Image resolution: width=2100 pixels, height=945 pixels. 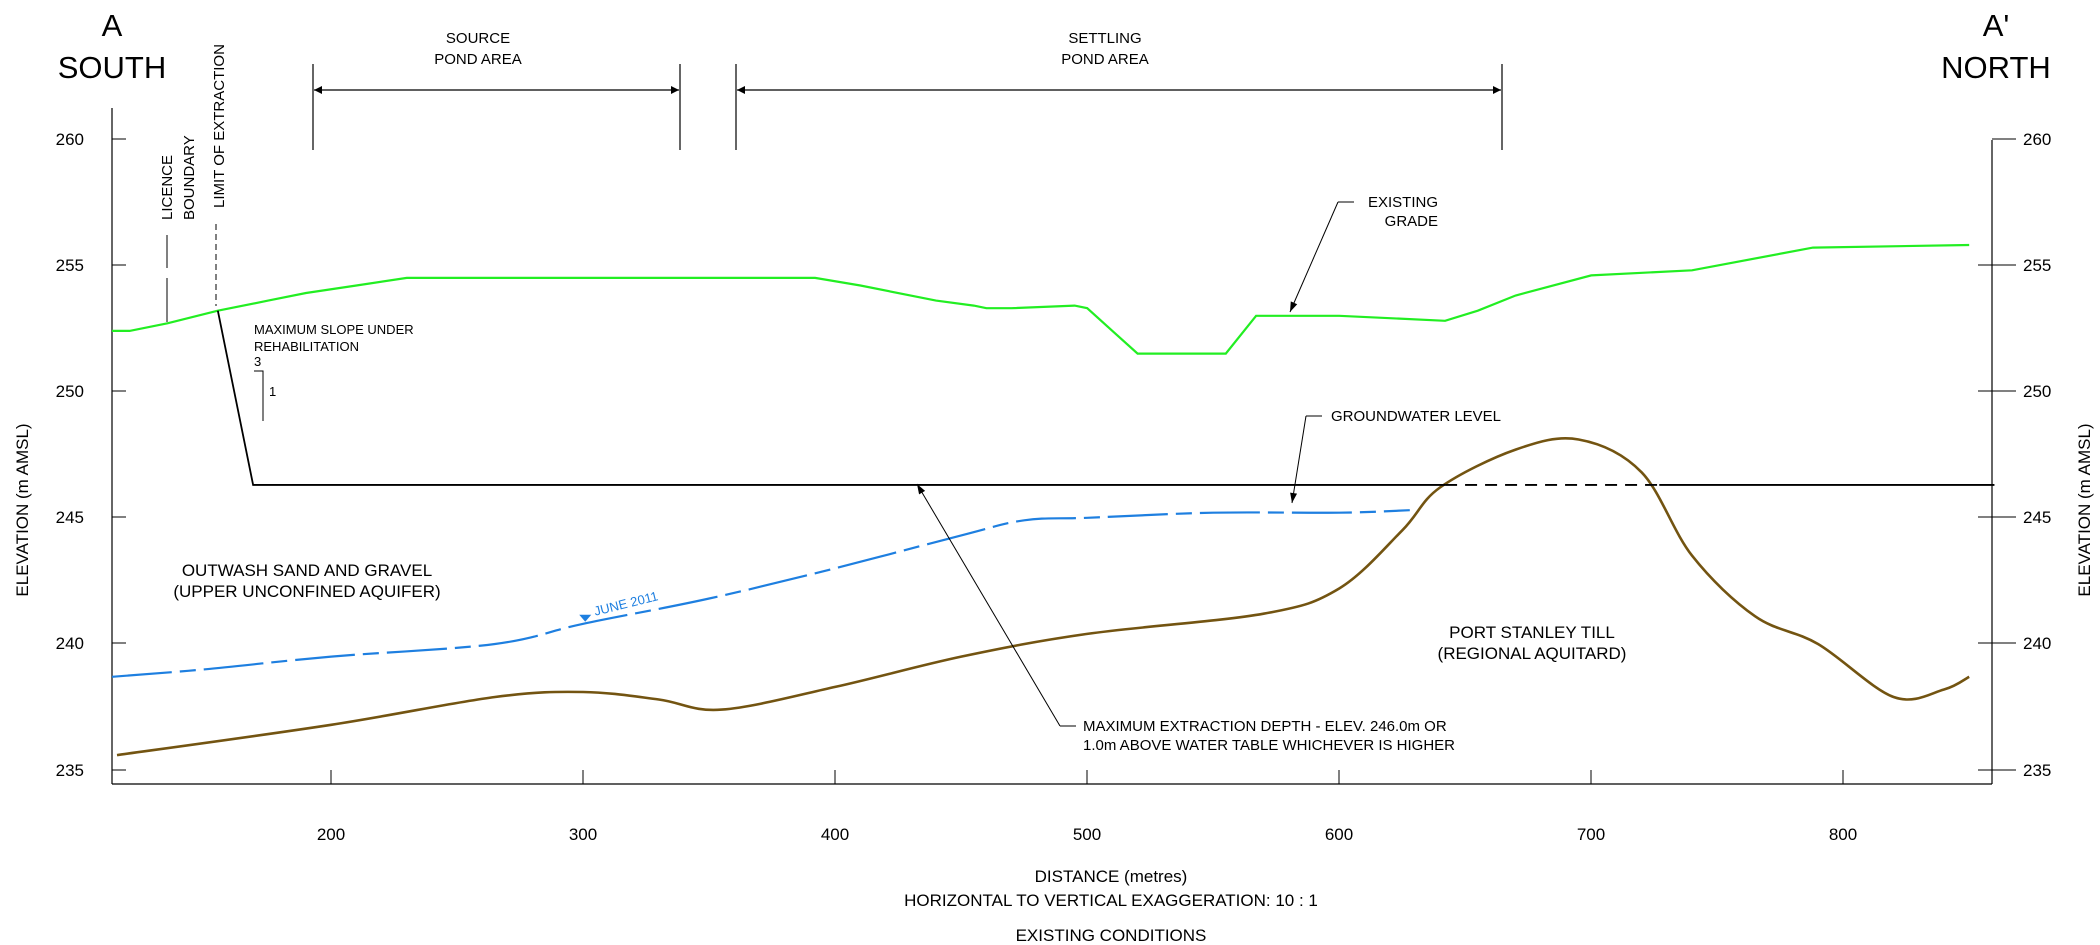 What do you see at coordinates (2037, 517) in the screenshot?
I see `y-tick-label-right: 245` at bounding box center [2037, 517].